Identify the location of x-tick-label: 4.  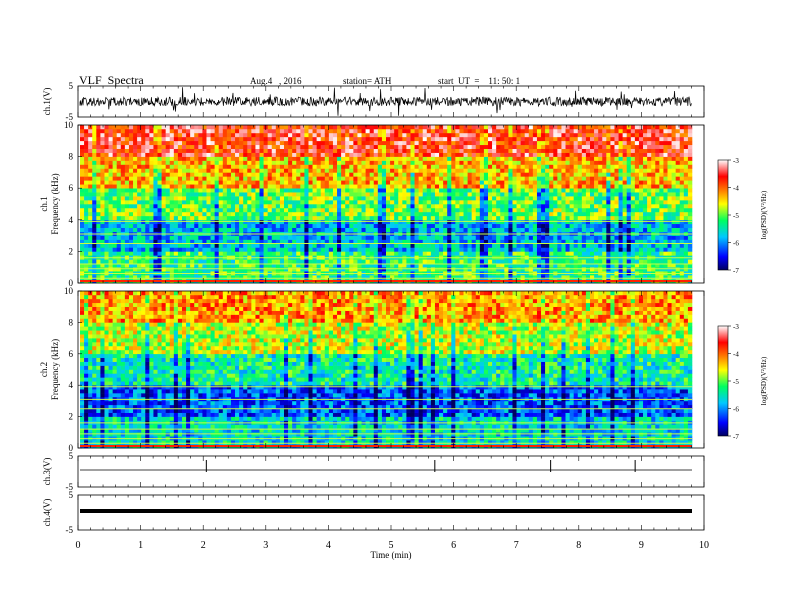
(328, 545).